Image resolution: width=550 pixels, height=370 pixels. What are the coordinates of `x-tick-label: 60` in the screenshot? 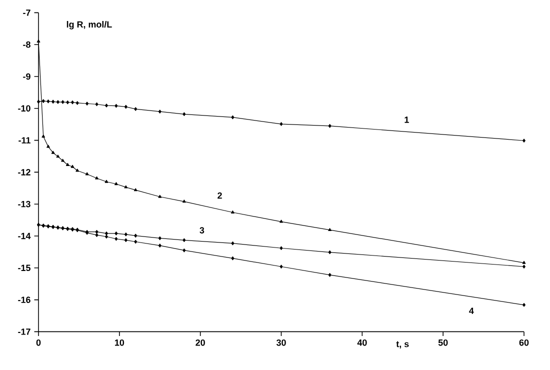 It's located at (524, 342).